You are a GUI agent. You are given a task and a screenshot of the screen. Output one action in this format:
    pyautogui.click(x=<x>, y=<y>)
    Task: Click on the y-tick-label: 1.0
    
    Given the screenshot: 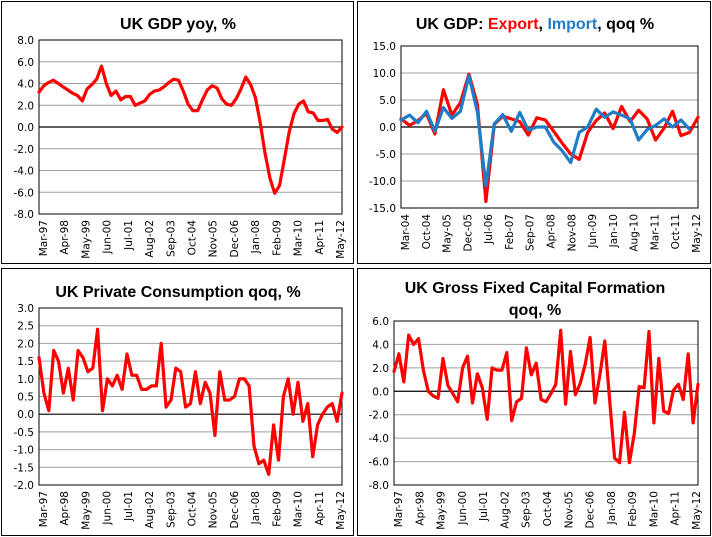 What is the action you would take?
    pyautogui.click(x=25, y=380)
    